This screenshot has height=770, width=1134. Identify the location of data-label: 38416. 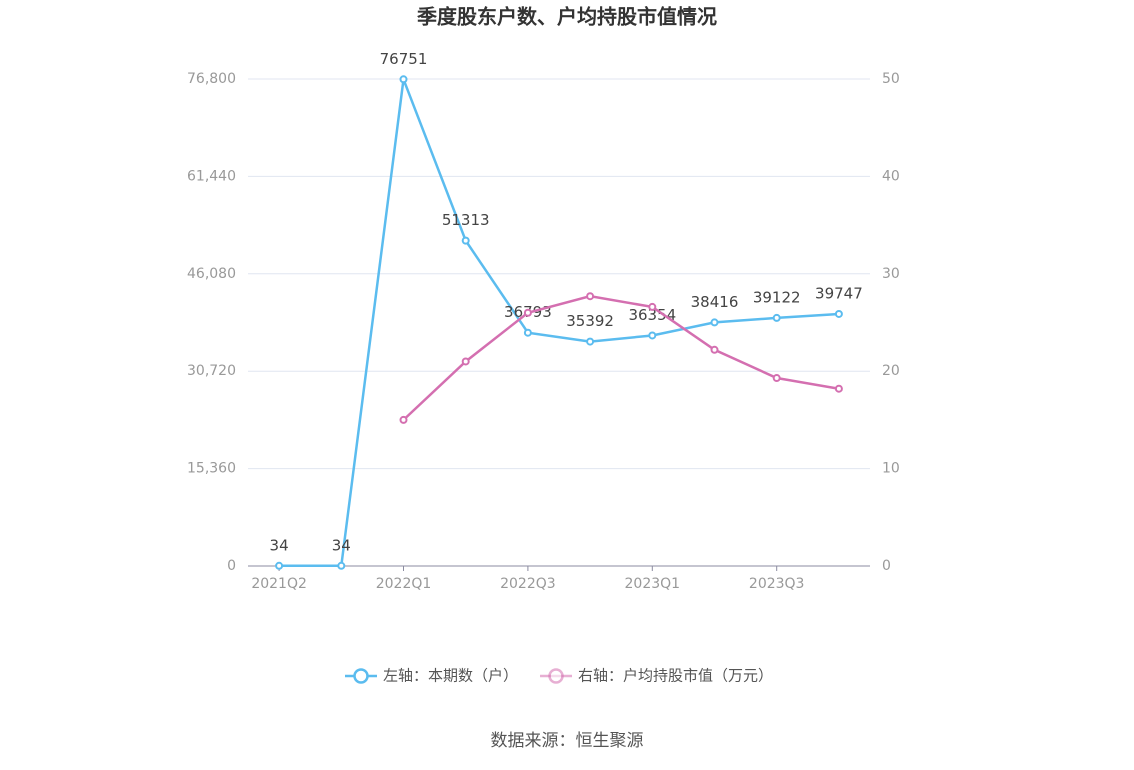
(715, 302).